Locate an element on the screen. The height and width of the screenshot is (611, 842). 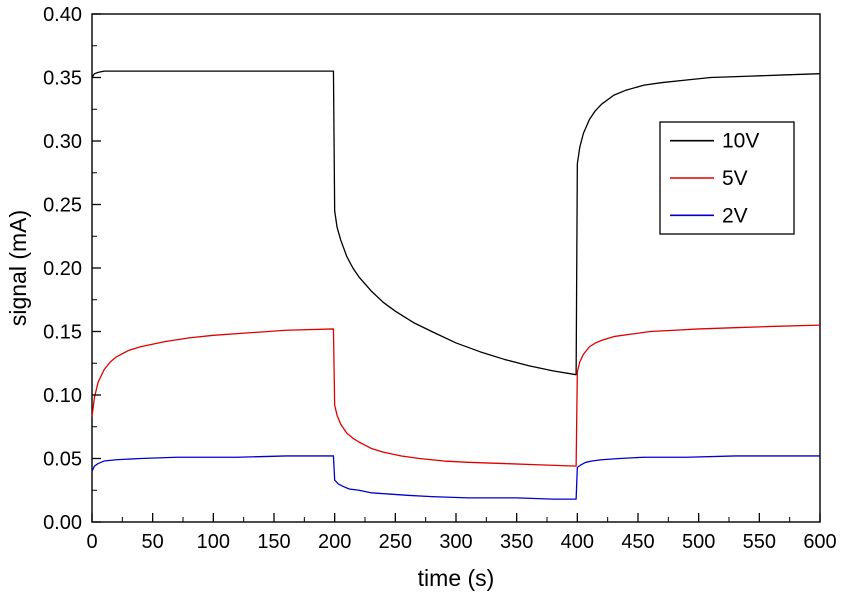
x-tick-label: 0 is located at coordinates (91, 542).